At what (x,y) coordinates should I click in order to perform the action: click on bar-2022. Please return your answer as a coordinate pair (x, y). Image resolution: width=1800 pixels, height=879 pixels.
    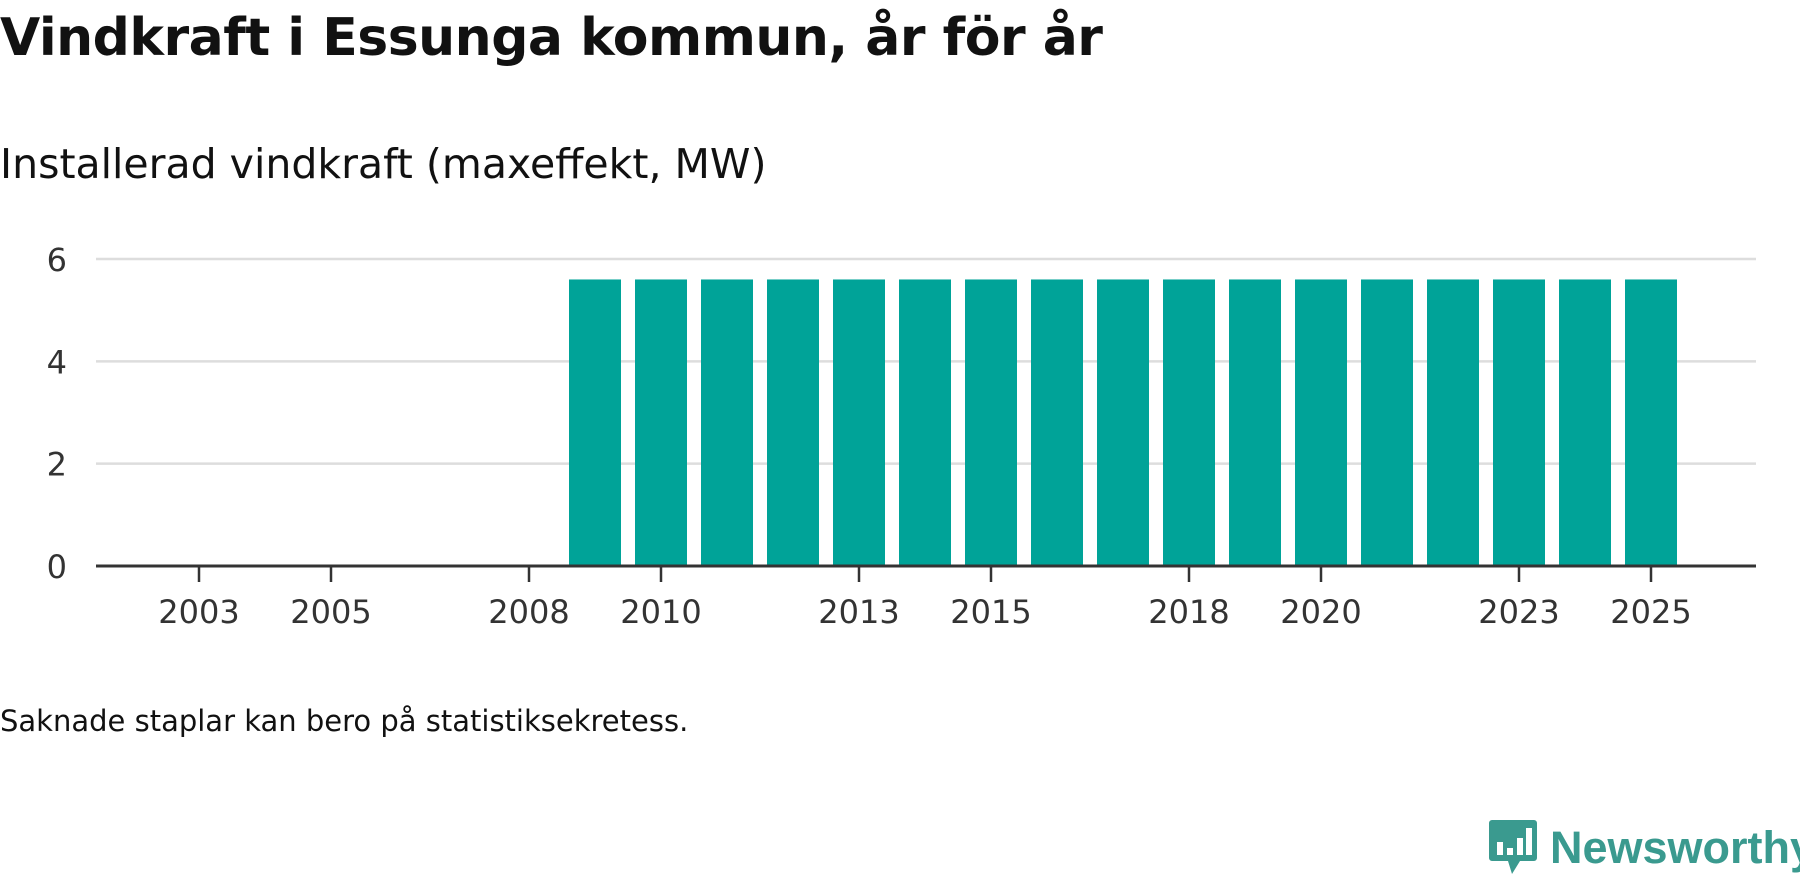
    Looking at the image, I should click on (1453, 422).